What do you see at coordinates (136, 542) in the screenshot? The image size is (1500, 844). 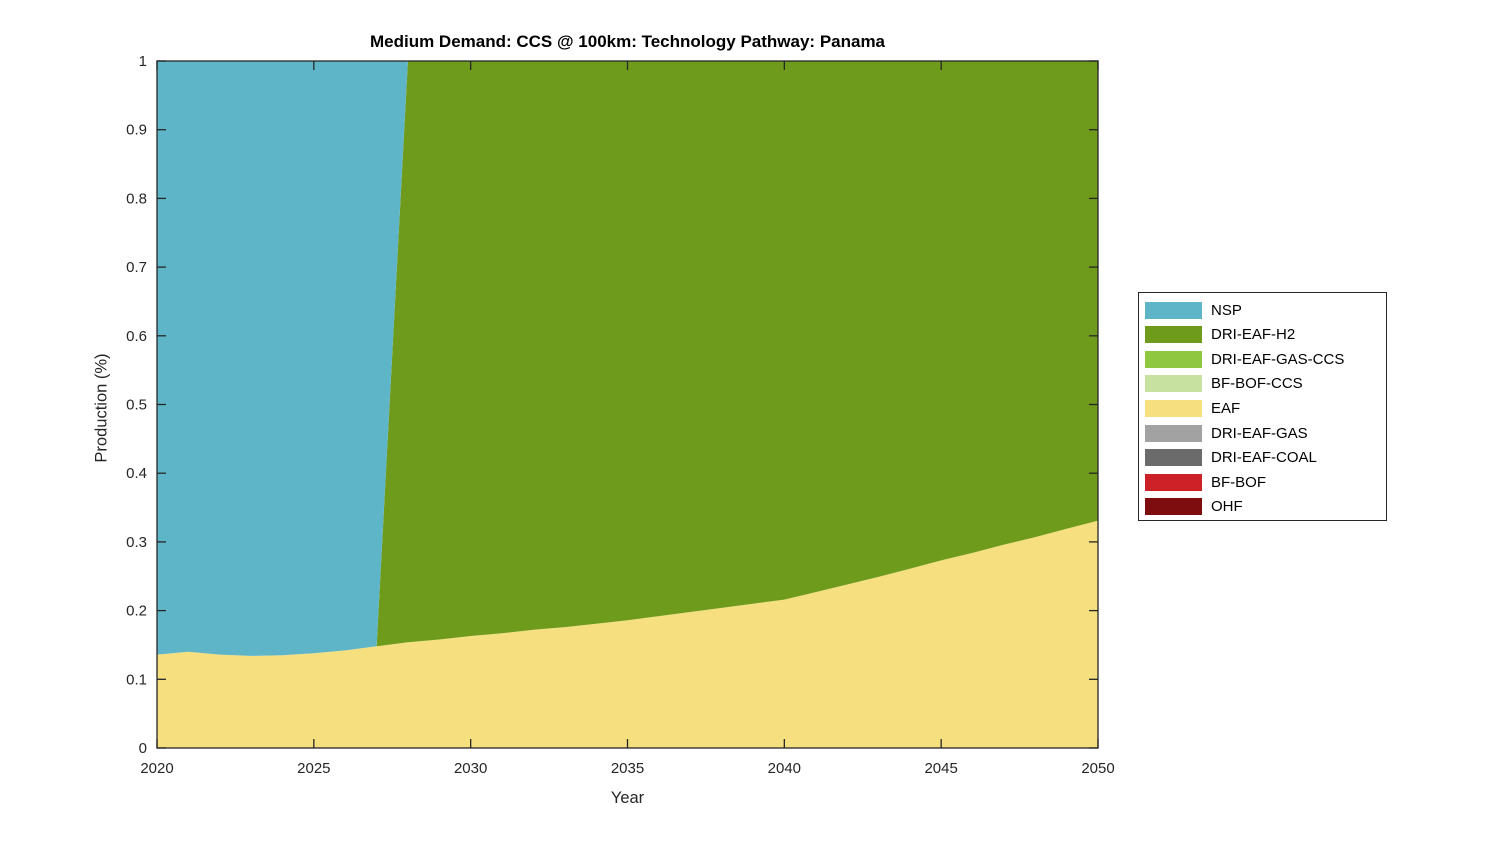 I see `y-tick-label: 0.3` at bounding box center [136, 542].